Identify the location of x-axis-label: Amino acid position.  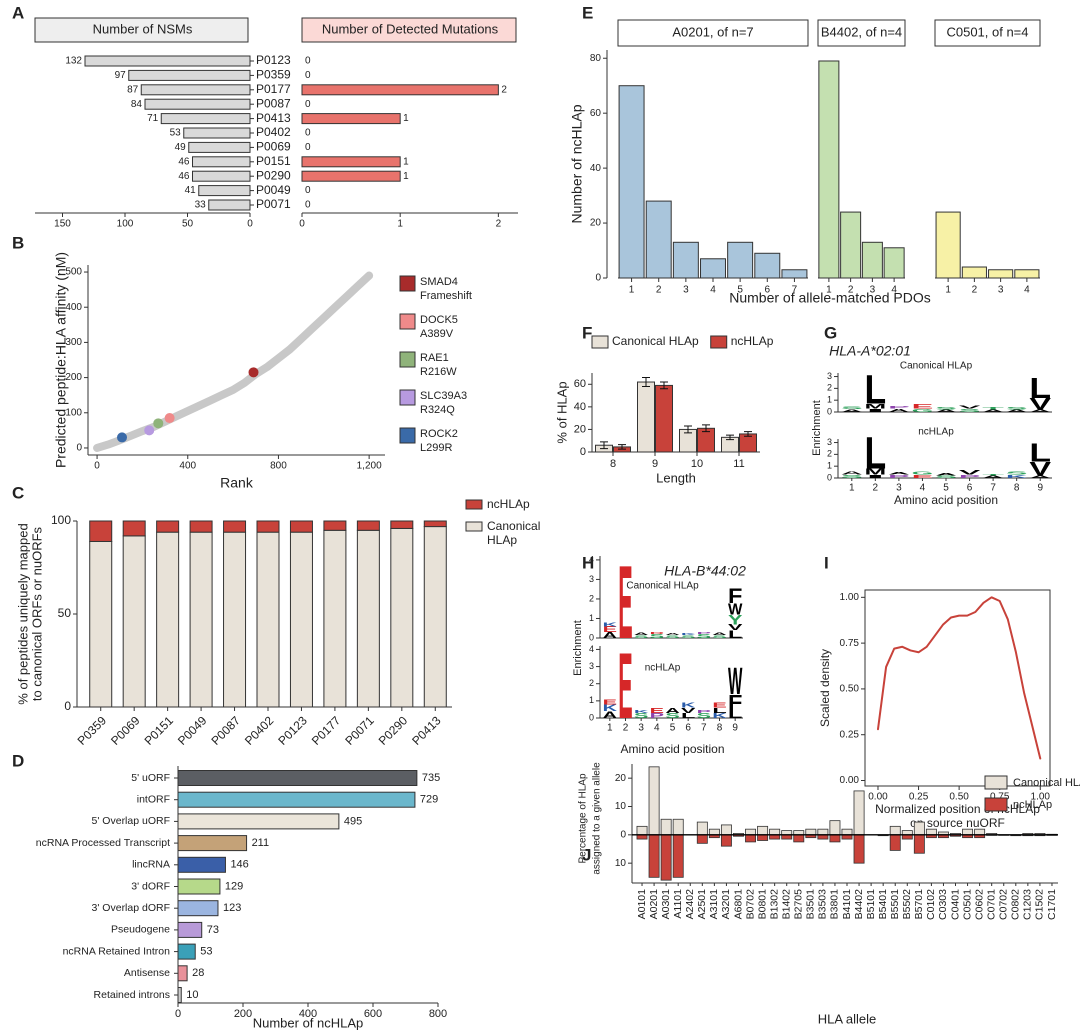
(672, 749).